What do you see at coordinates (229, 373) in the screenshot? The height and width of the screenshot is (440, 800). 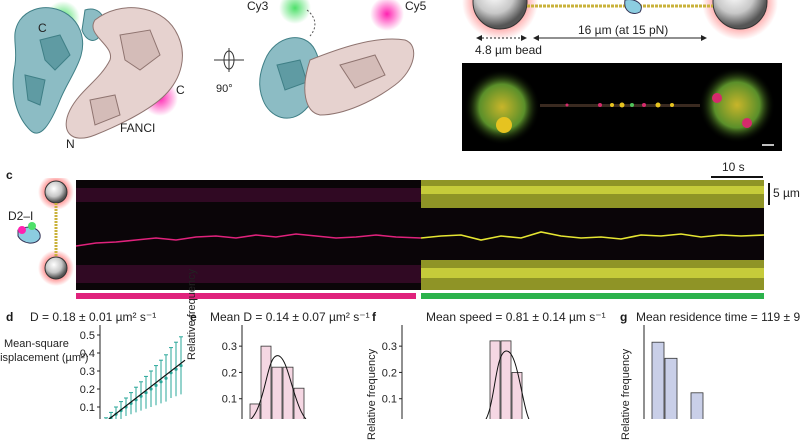 I see `hist-e-ytick-label: 0.2` at bounding box center [229, 373].